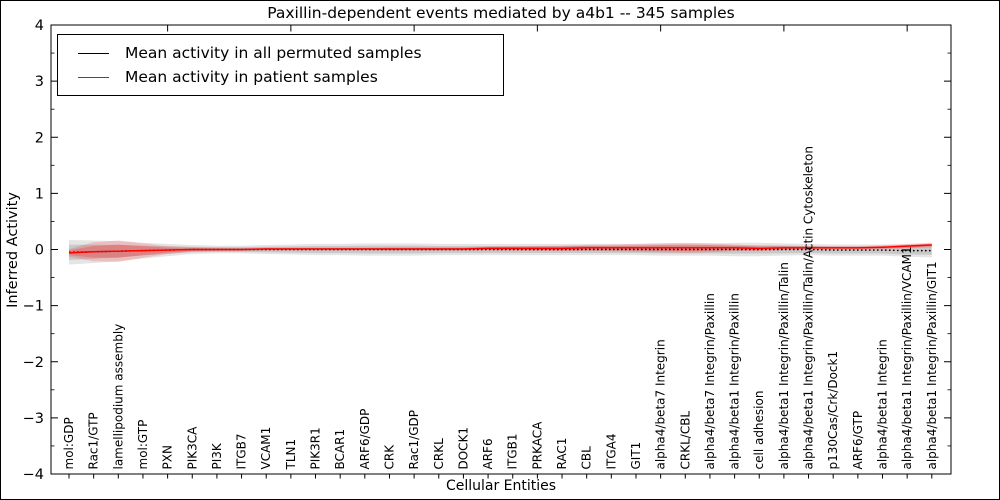 The image size is (1000, 500). What do you see at coordinates (562, 454) in the screenshot?
I see `x-tick-label: RAC1` at bounding box center [562, 454].